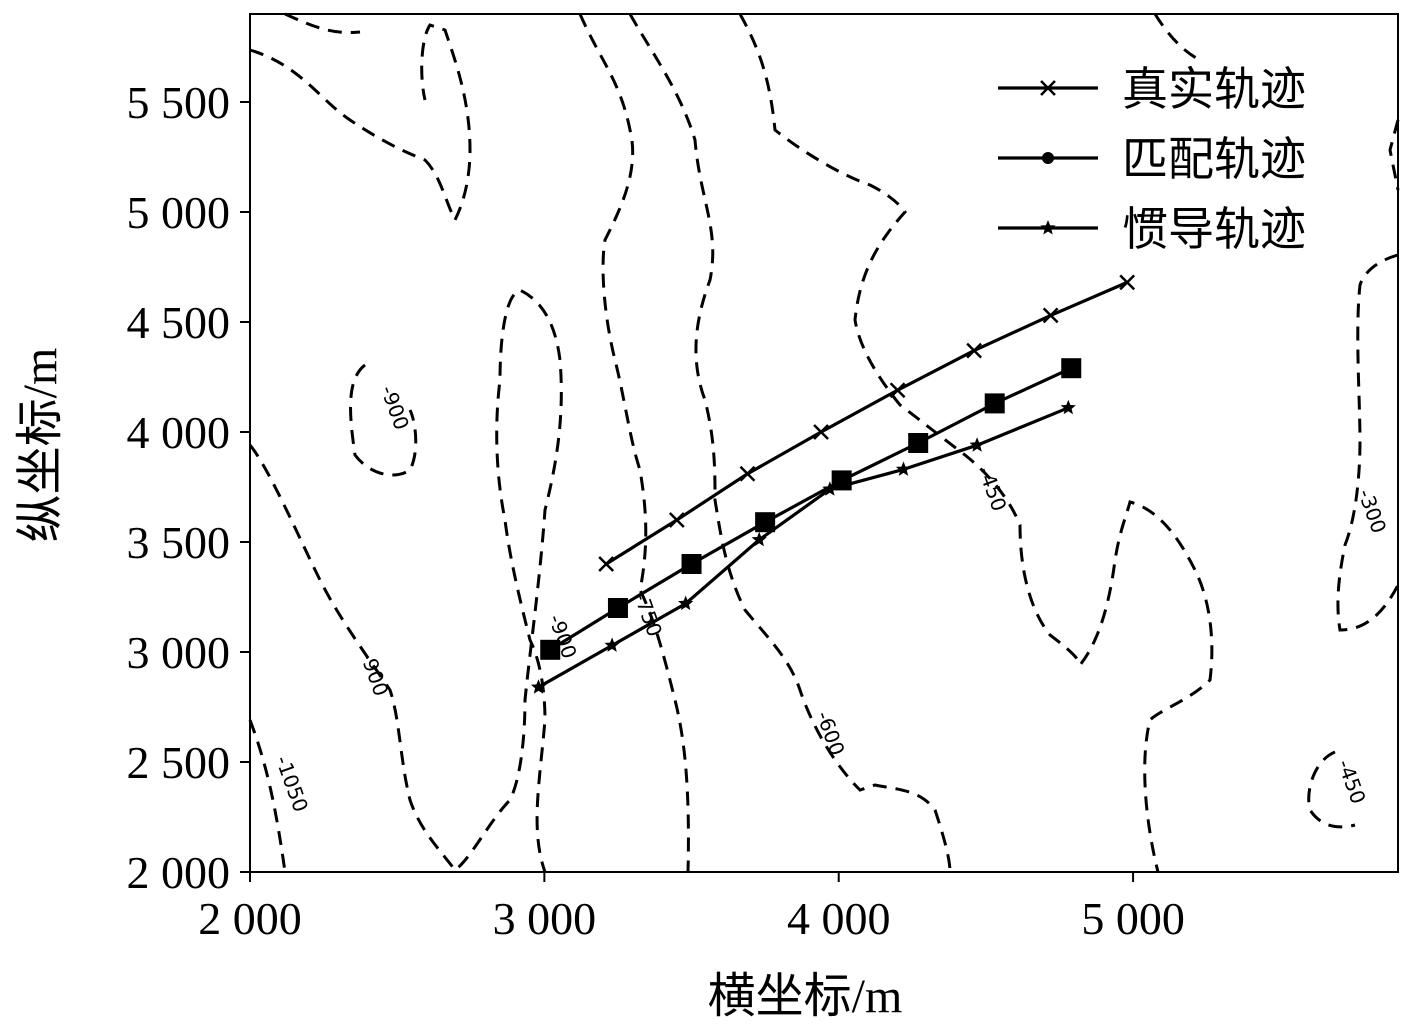 This screenshot has width=1417, height=1033. Describe the element at coordinates (545, 918) in the screenshot. I see `x-tick-label: 3 000` at that location.